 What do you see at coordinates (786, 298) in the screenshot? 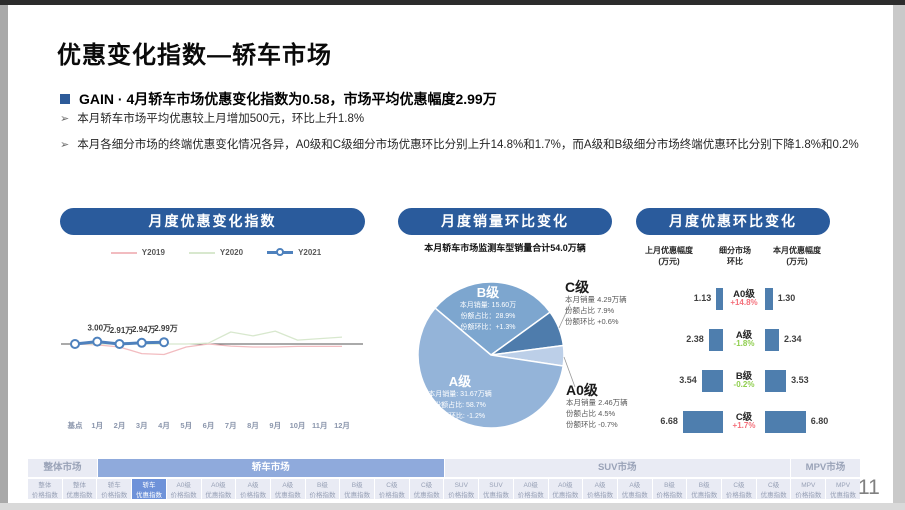
I see `value-curr: 1.30` at bounding box center [786, 298].